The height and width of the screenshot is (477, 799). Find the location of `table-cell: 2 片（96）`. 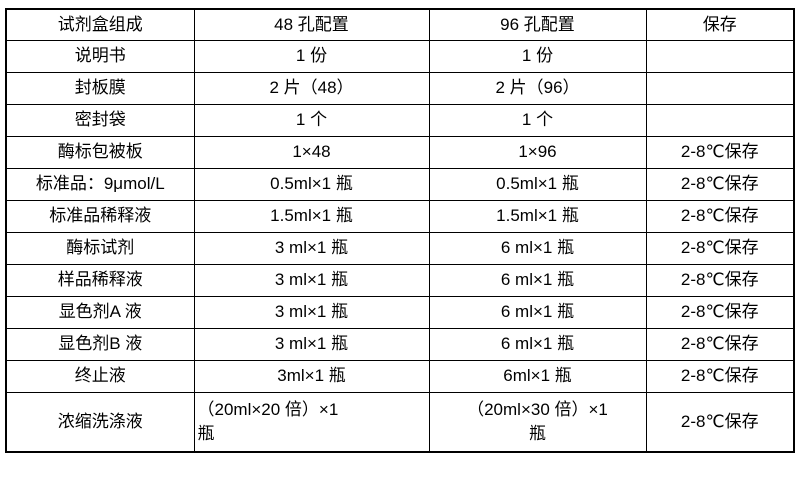

table-cell: 2 片（96） is located at coordinates (537, 88).